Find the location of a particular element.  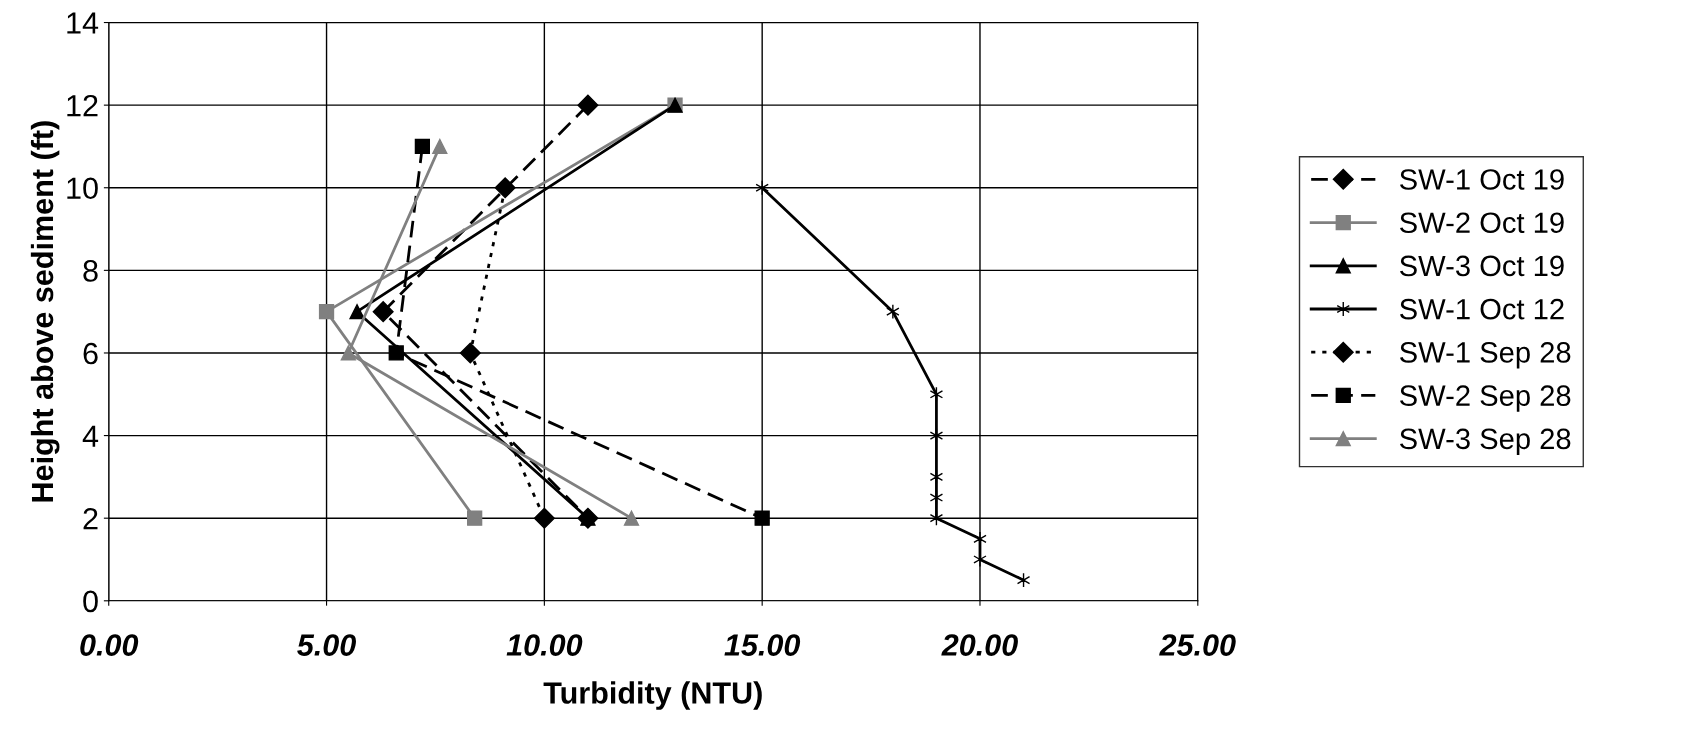

x-axis-title: Turbidity (NTU) is located at coordinates (652, 695).